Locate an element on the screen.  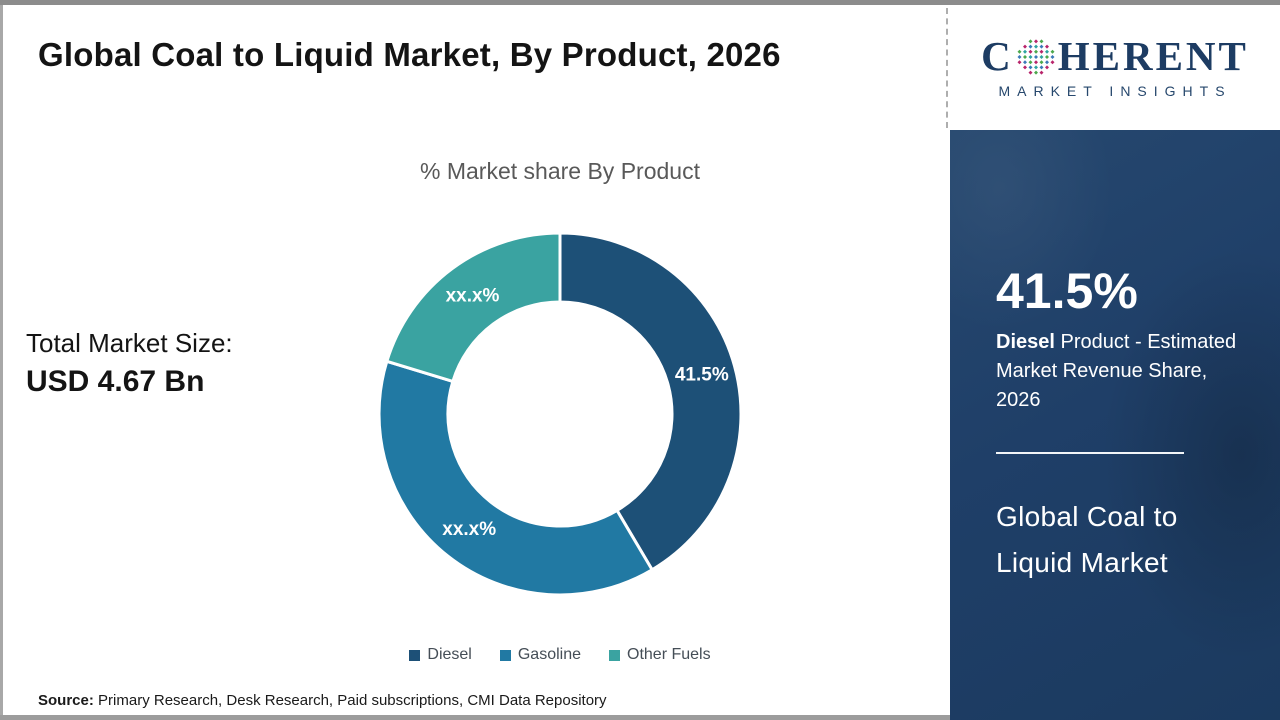
donut-segment-gasoline is located at coordinates (516, 478).